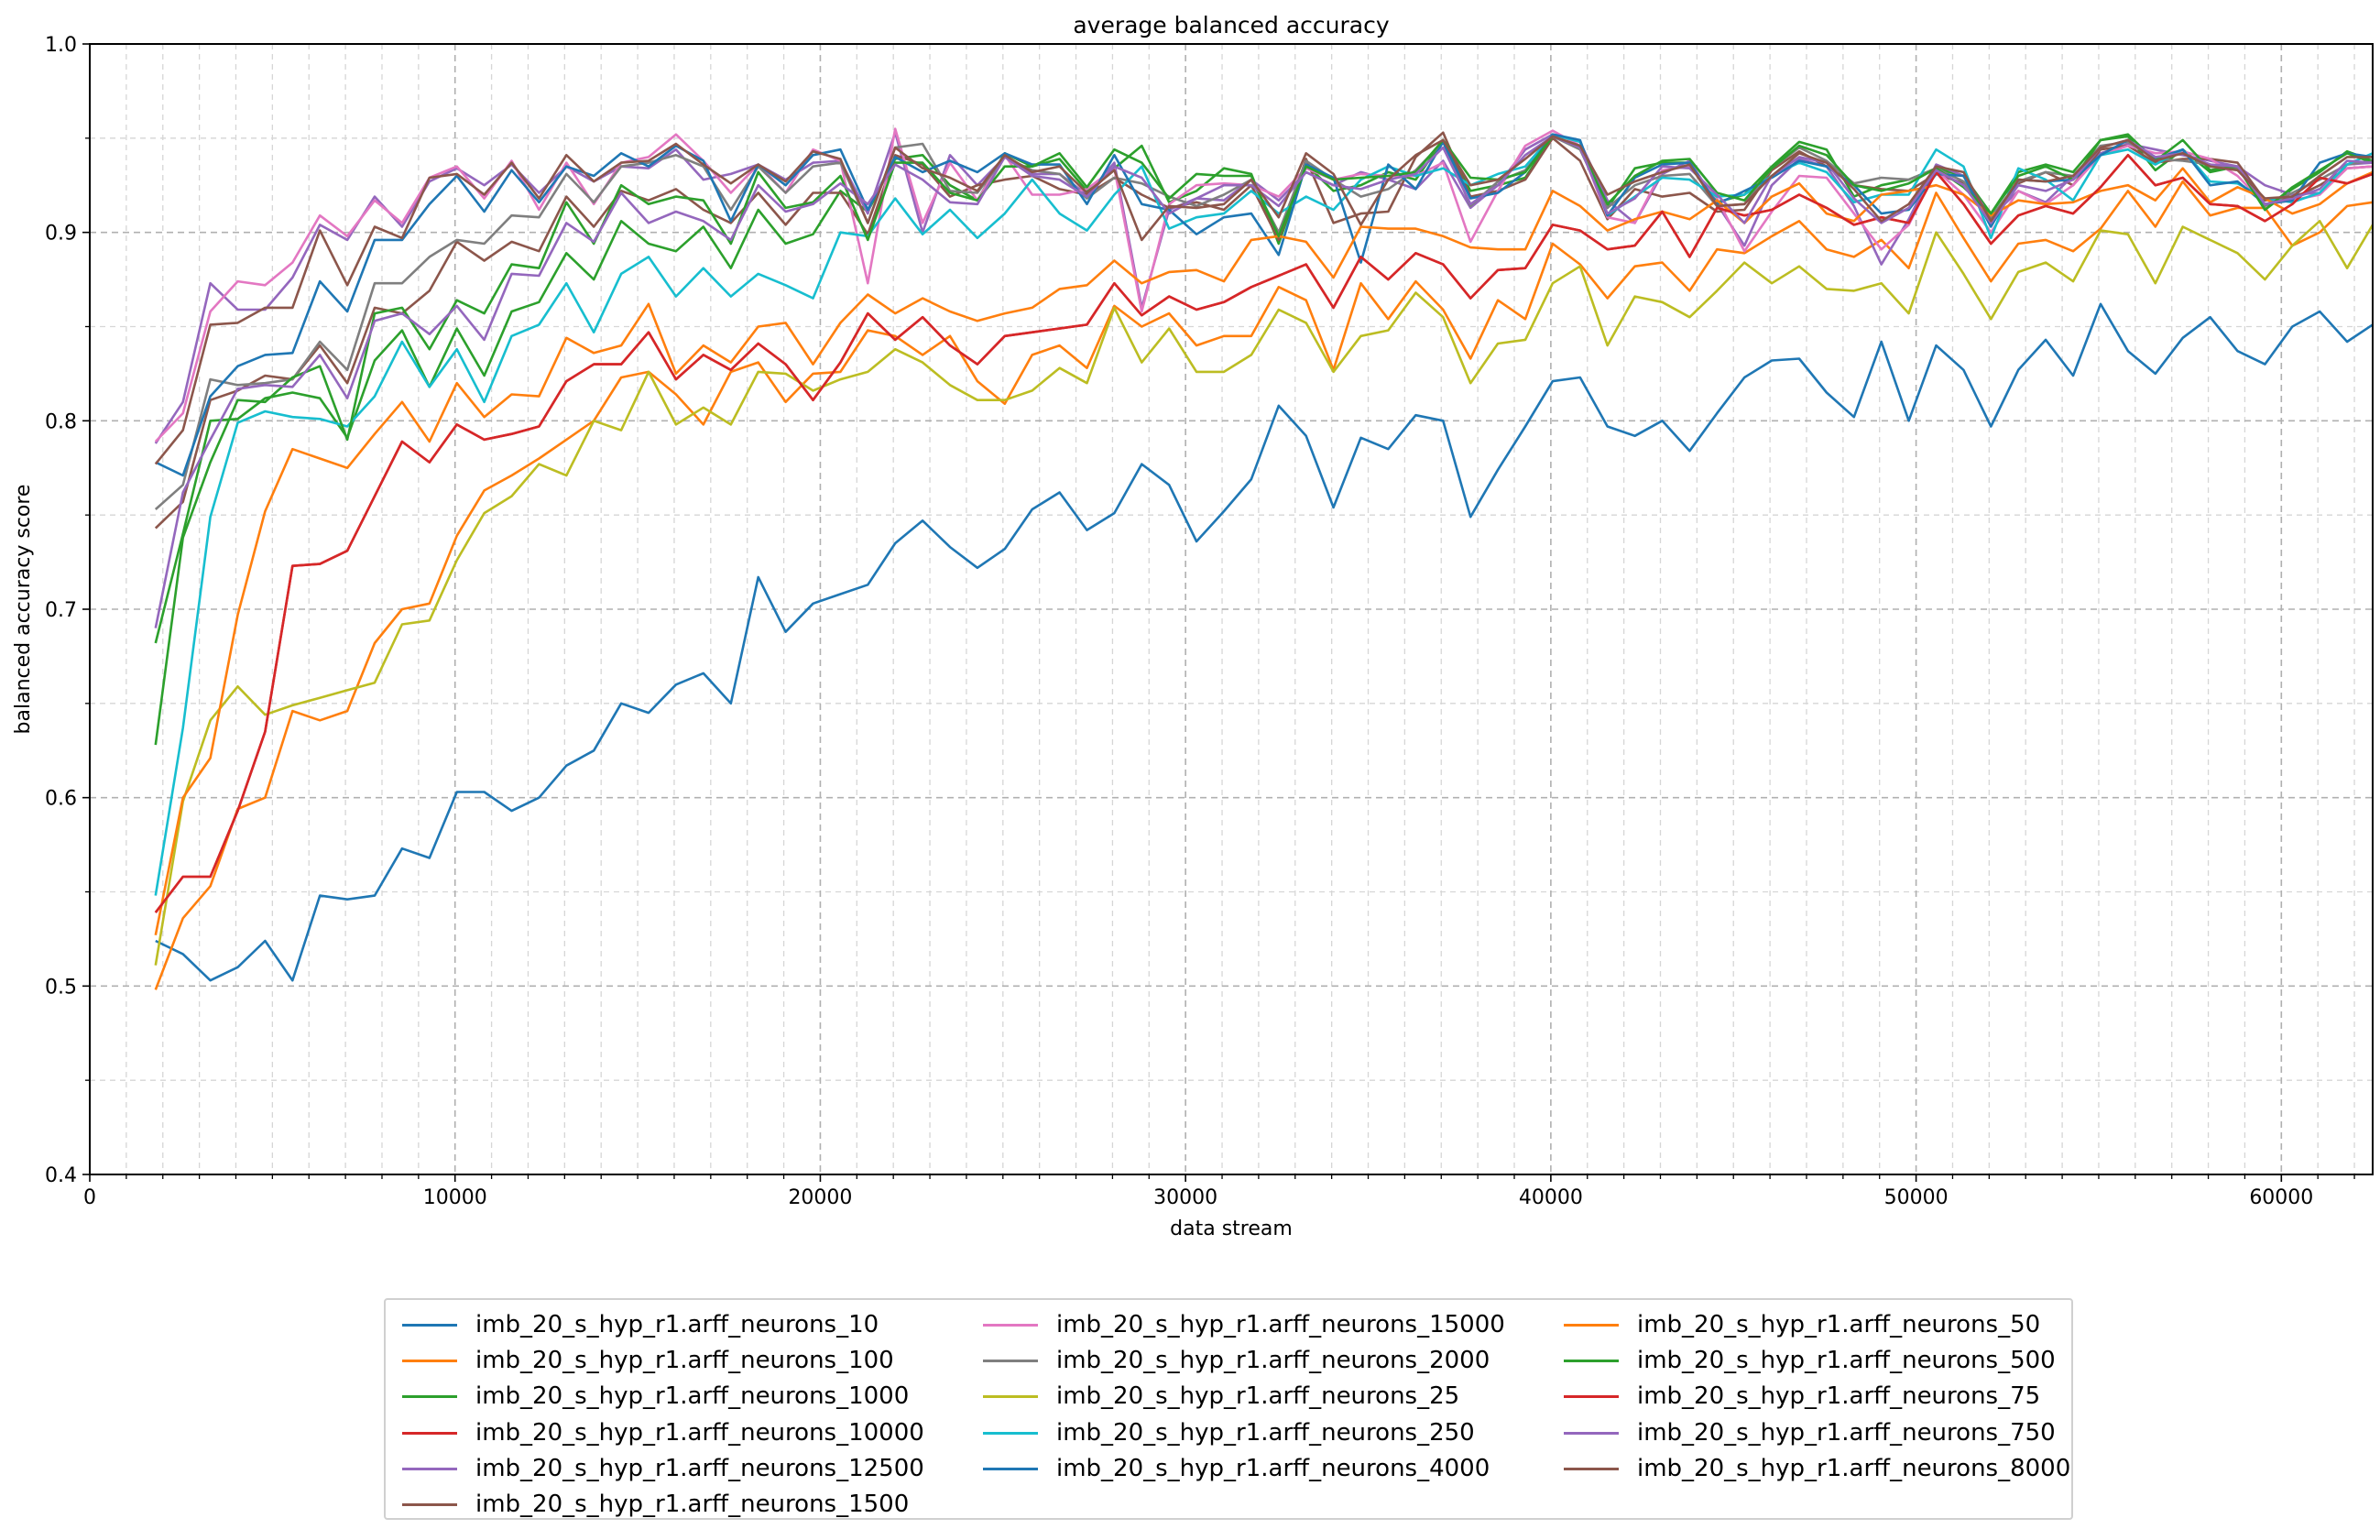 This screenshot has height=1540, width=2380. I want to click on legend-label: imb_20_s_hyp_r1.arff_neurons_100, so click(684, 1361).